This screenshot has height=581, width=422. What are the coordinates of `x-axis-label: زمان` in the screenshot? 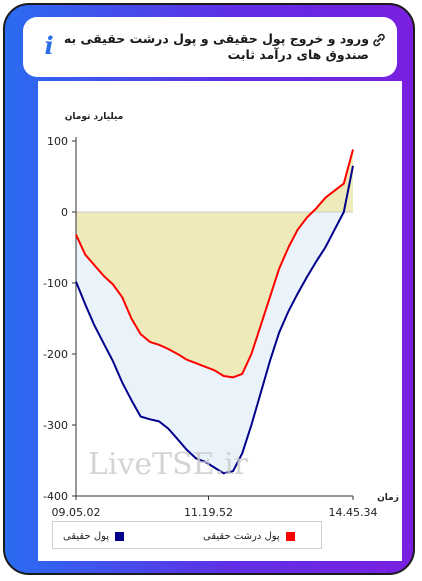 It's located at (388, 498).